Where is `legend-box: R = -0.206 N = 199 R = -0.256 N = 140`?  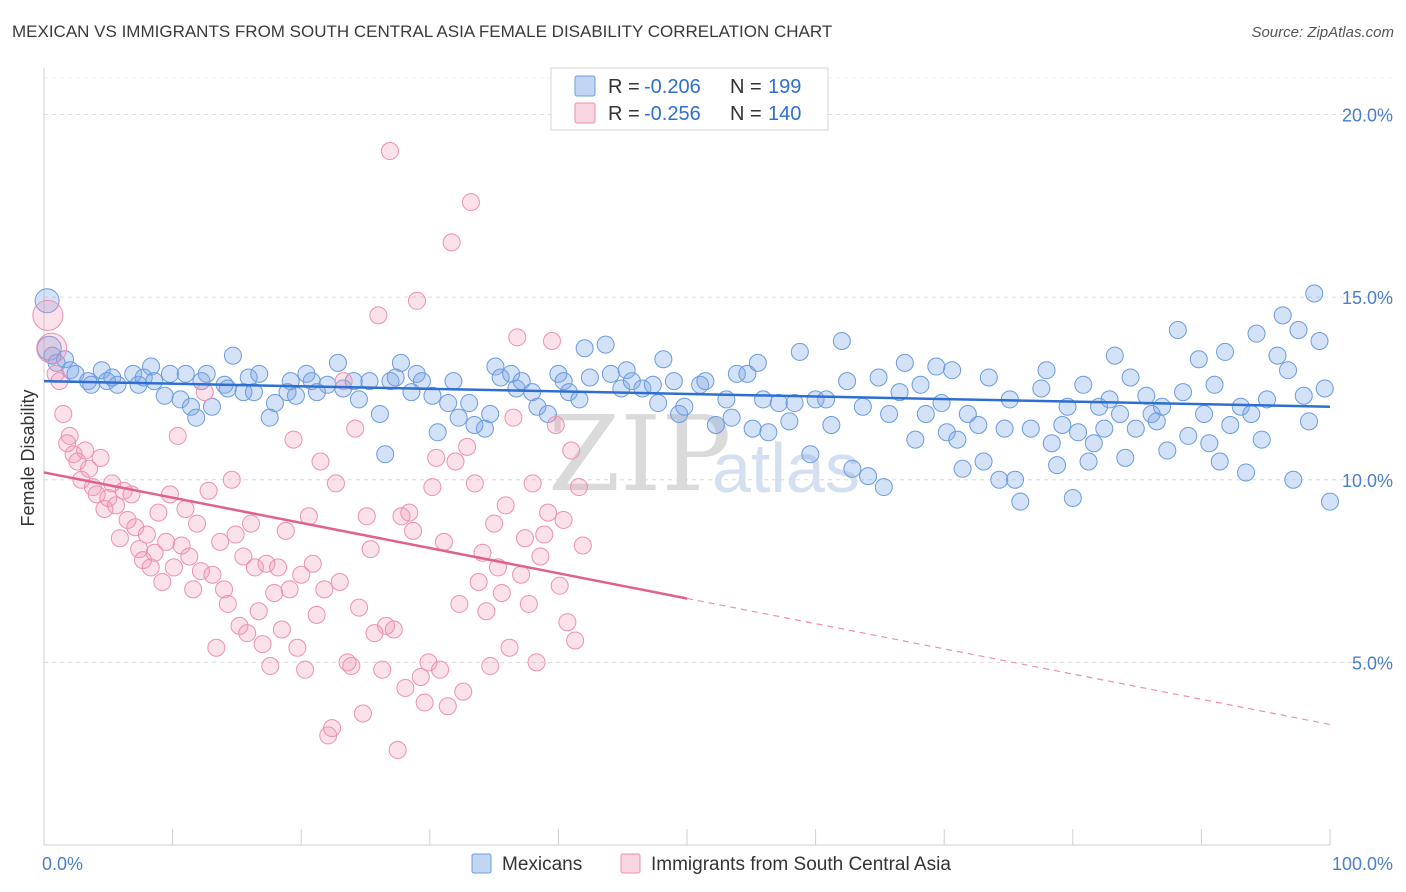 legend-box: R = -0.206 N = 199 R = -0.256 N = 140 is located at coordinates (689, 99).